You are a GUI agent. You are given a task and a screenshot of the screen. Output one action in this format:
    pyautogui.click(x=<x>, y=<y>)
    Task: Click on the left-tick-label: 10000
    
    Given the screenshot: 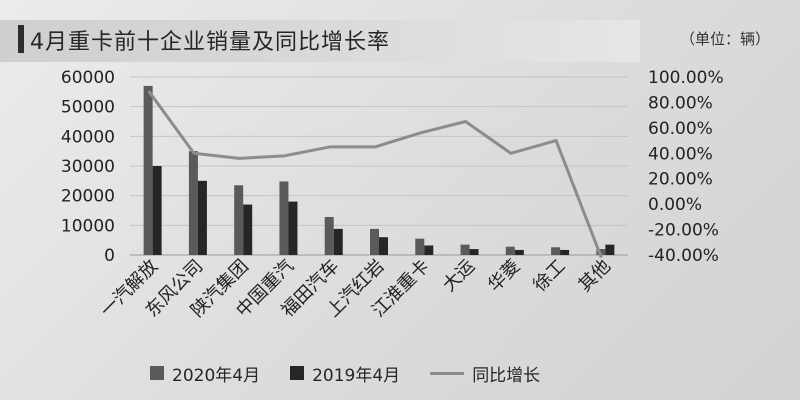 What is the action you would take?
    pyautogui.click(x=88, y=226)
    